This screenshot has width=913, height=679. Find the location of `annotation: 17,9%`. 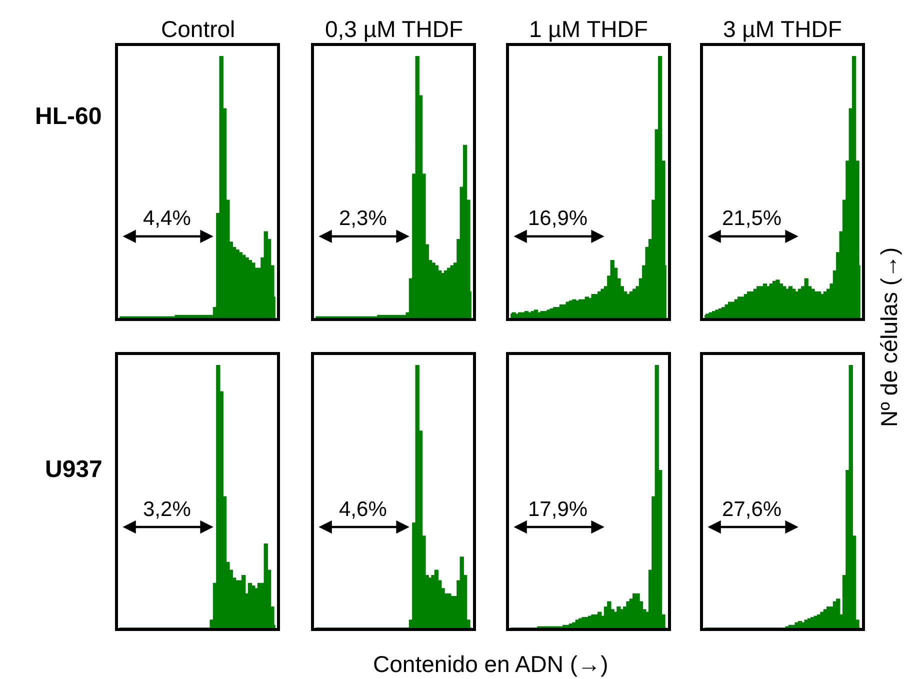

annotation: 17,9% is located at coordinates (558, 509).